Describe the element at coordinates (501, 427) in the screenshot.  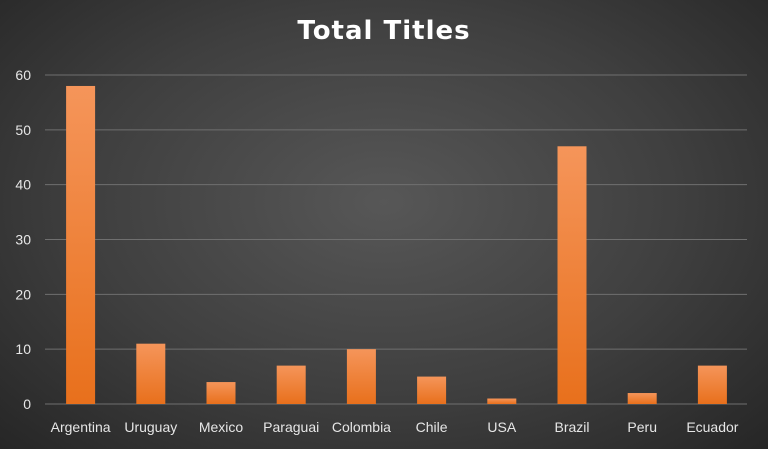
I see `x-tick-label-usa: USA` at that location.